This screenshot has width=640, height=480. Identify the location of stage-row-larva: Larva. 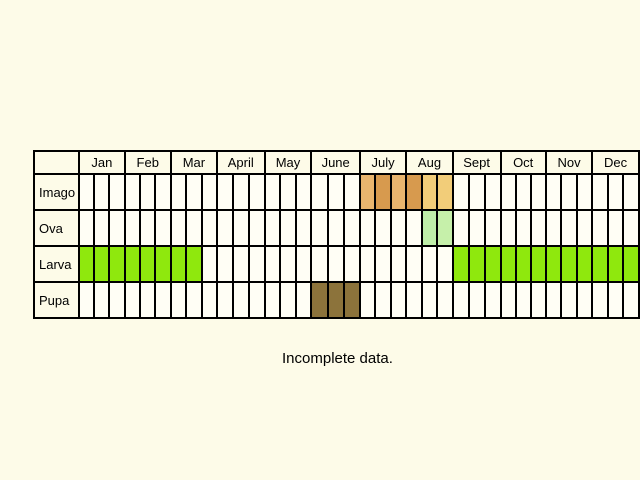
(336, 264).